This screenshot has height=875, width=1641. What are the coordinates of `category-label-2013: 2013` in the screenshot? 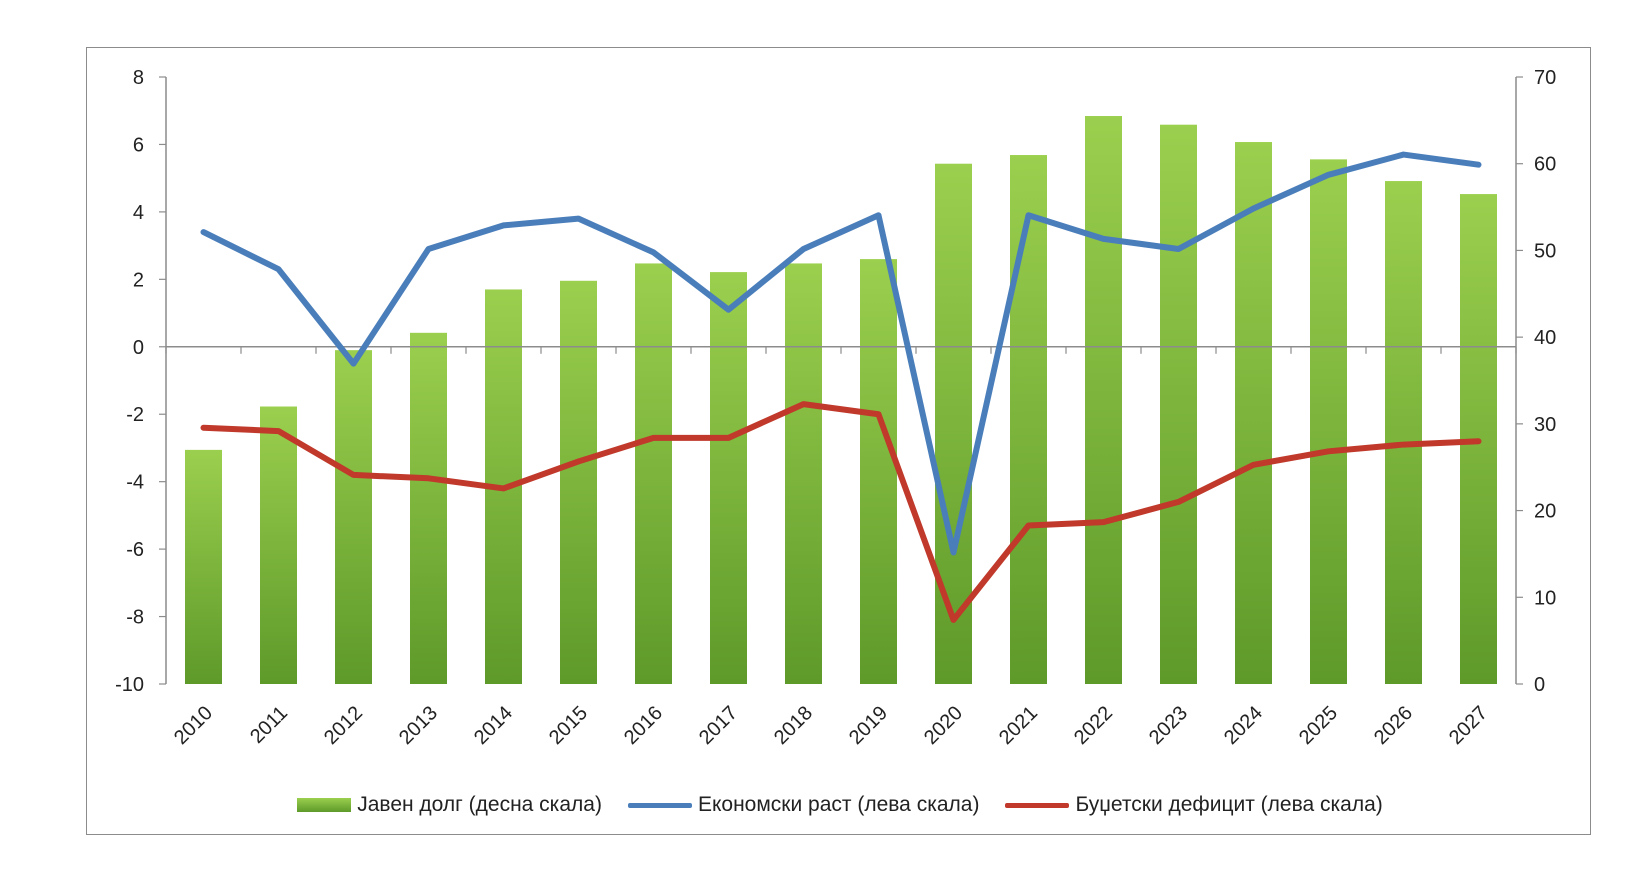 It's located at (418, 725).